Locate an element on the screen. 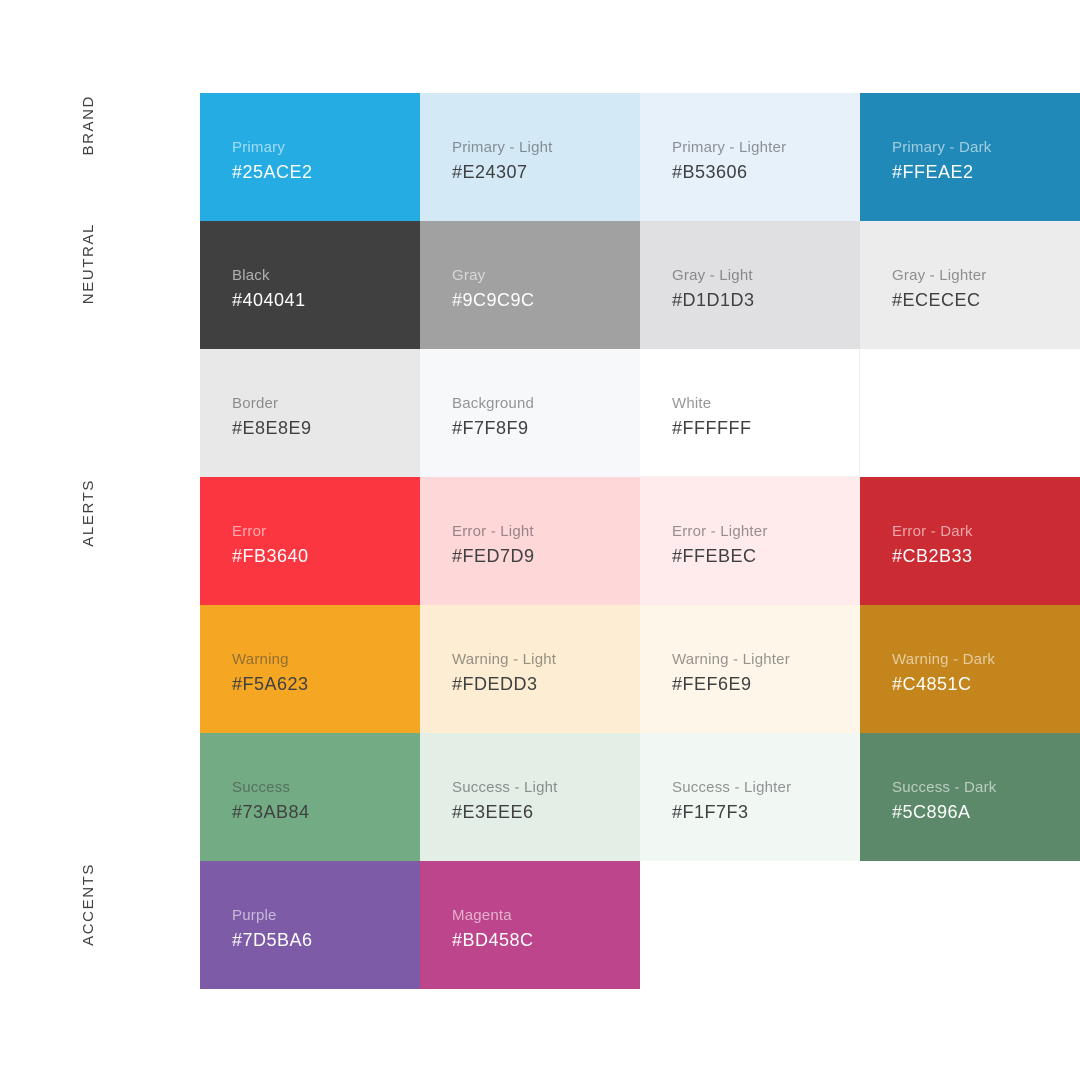  swatch-hex: #F7F8F9 is located at coordinates (490, 427).